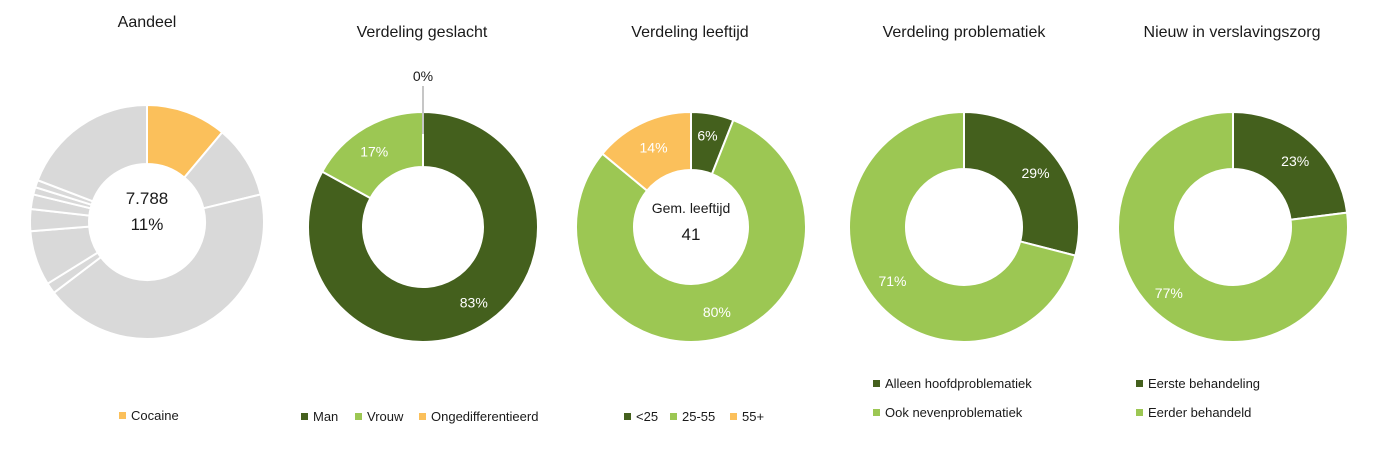 The image size is (1388, 449). Describe the element at coordinates (147, 224) in the screenshot. I see `center-subvalue: 11%` at that location.